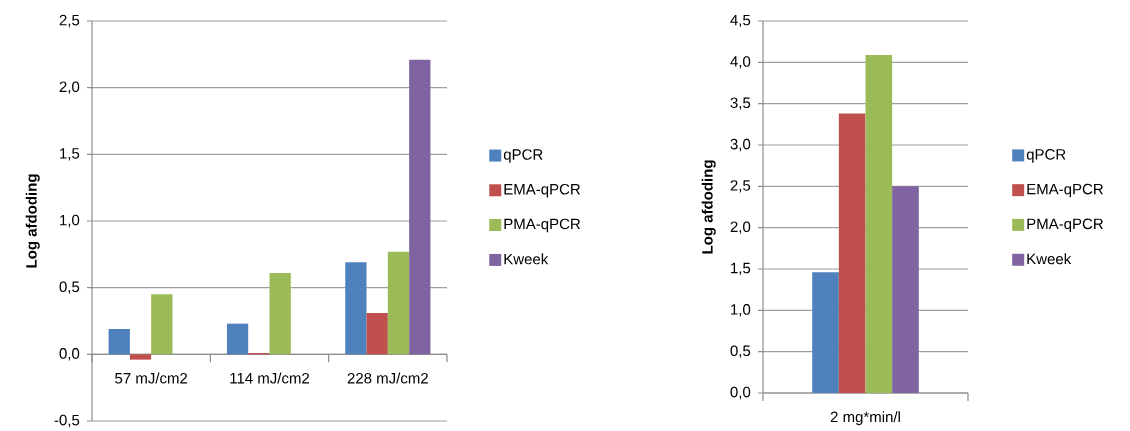  What do you see at coordinates (740, 62) in the screenshot?
I see `y-tick-label: 4,0` at bounding box center [740, 62].